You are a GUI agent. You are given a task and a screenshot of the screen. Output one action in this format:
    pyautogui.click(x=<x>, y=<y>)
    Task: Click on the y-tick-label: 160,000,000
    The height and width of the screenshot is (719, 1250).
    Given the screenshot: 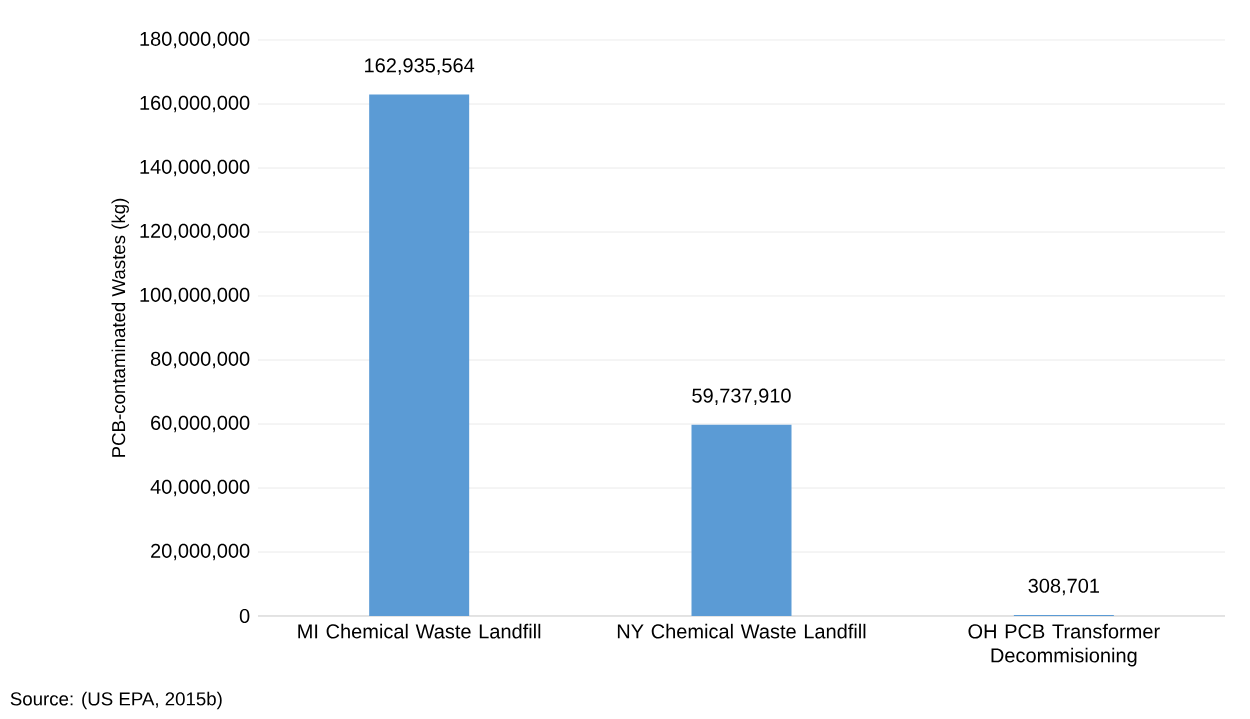 What is the action you would take?
    pyautogui.click(x=195, y=104)
    